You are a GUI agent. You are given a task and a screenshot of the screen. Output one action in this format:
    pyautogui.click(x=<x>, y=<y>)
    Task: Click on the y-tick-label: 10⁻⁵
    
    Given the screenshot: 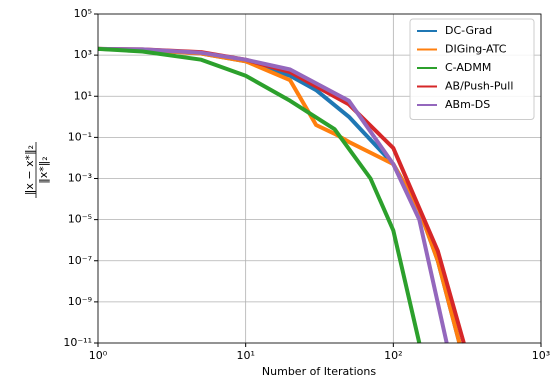 What is the action you would take?
    pyautogui.click(x=80, y=219)
    